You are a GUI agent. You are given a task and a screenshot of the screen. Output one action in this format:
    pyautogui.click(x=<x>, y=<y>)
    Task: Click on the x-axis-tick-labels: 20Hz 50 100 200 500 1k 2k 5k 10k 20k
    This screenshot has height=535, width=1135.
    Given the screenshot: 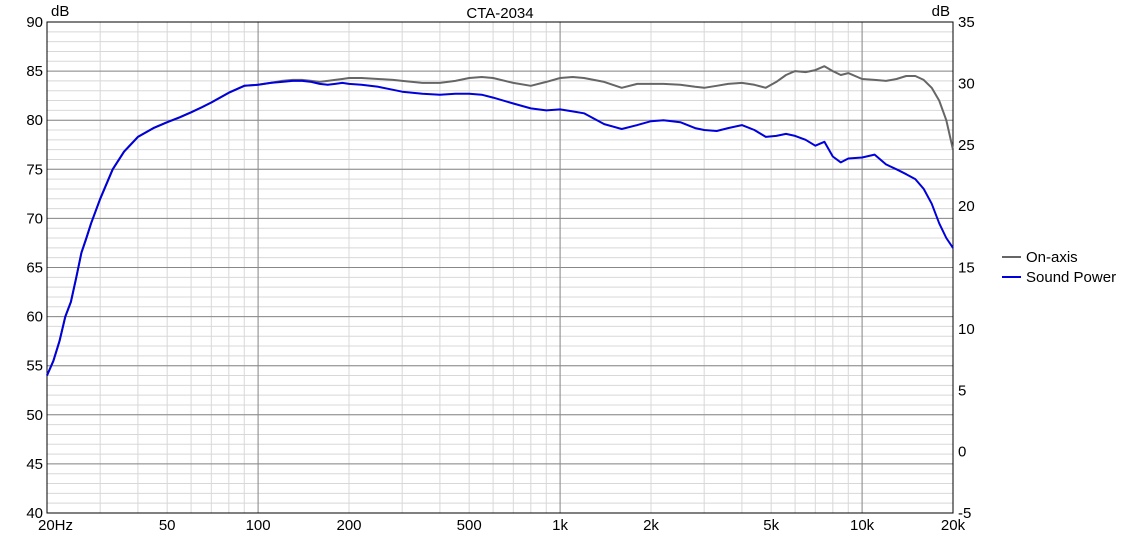 What is the action you would take?
    pyautogui.click(x=502, y=525)
    